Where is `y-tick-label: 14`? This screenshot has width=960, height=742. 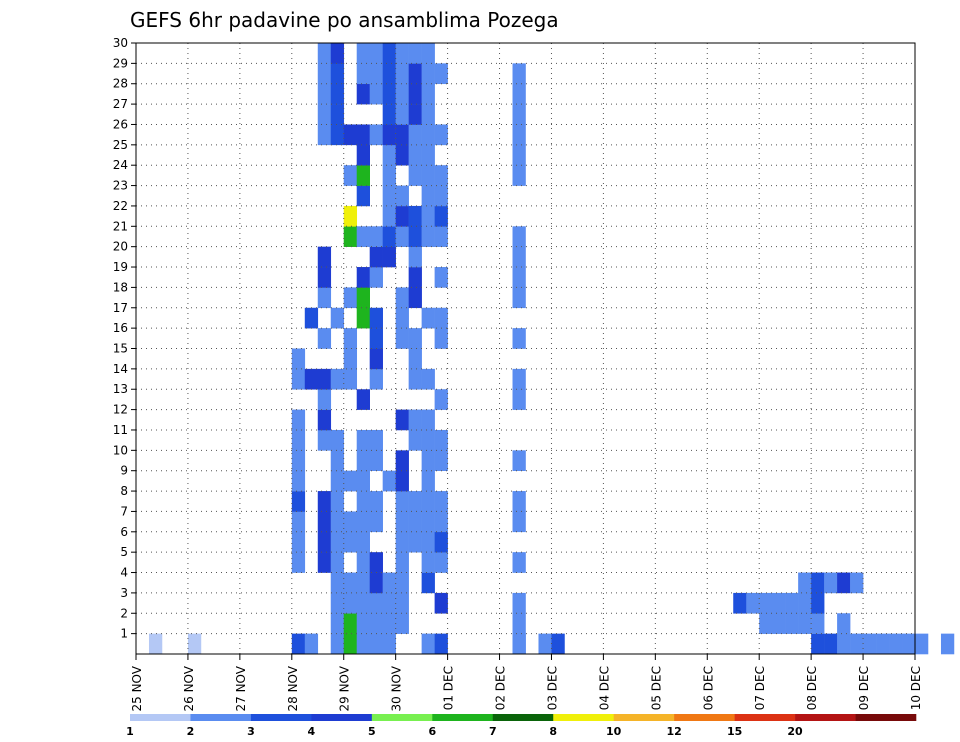 y-tick-label: 14 is located at coordinates (120, 369).